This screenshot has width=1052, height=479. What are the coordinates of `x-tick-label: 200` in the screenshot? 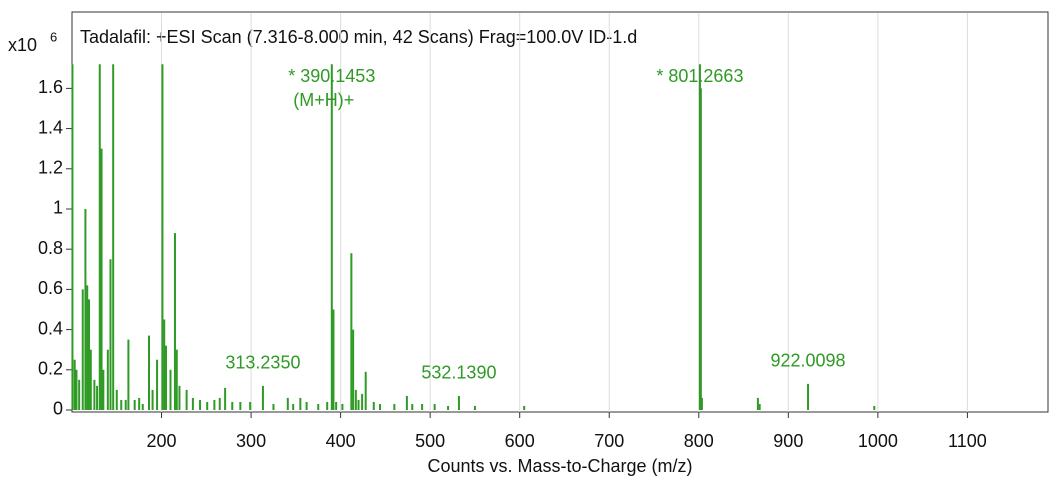 It's located at (162, 441).